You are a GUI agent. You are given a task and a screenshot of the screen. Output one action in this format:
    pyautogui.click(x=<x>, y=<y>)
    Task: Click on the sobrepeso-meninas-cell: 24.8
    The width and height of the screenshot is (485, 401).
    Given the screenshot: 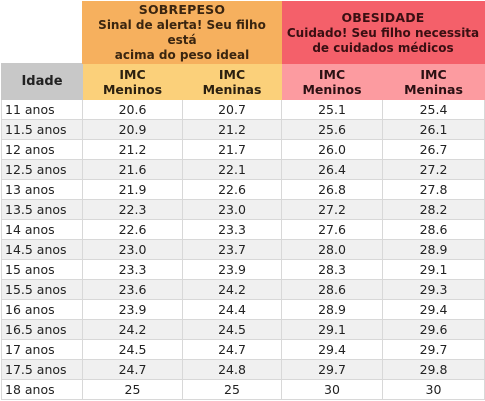 What is the action you would take?
    pyautogui.click(x=232, y=369)
    